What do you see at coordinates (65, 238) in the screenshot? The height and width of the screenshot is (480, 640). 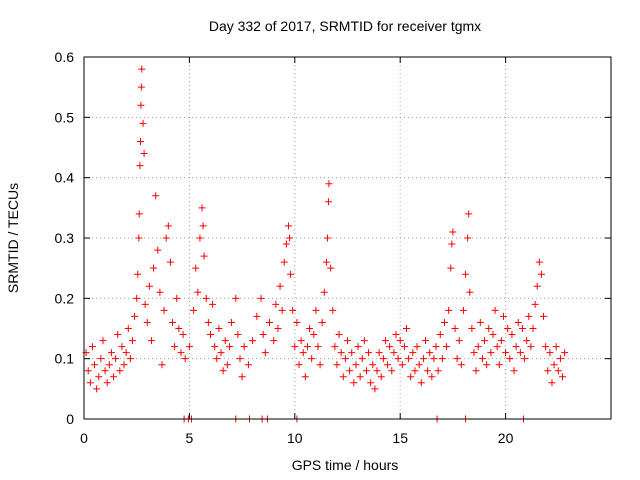 I see `y-tick-label: 0.3` at bounding box center [65, 238].